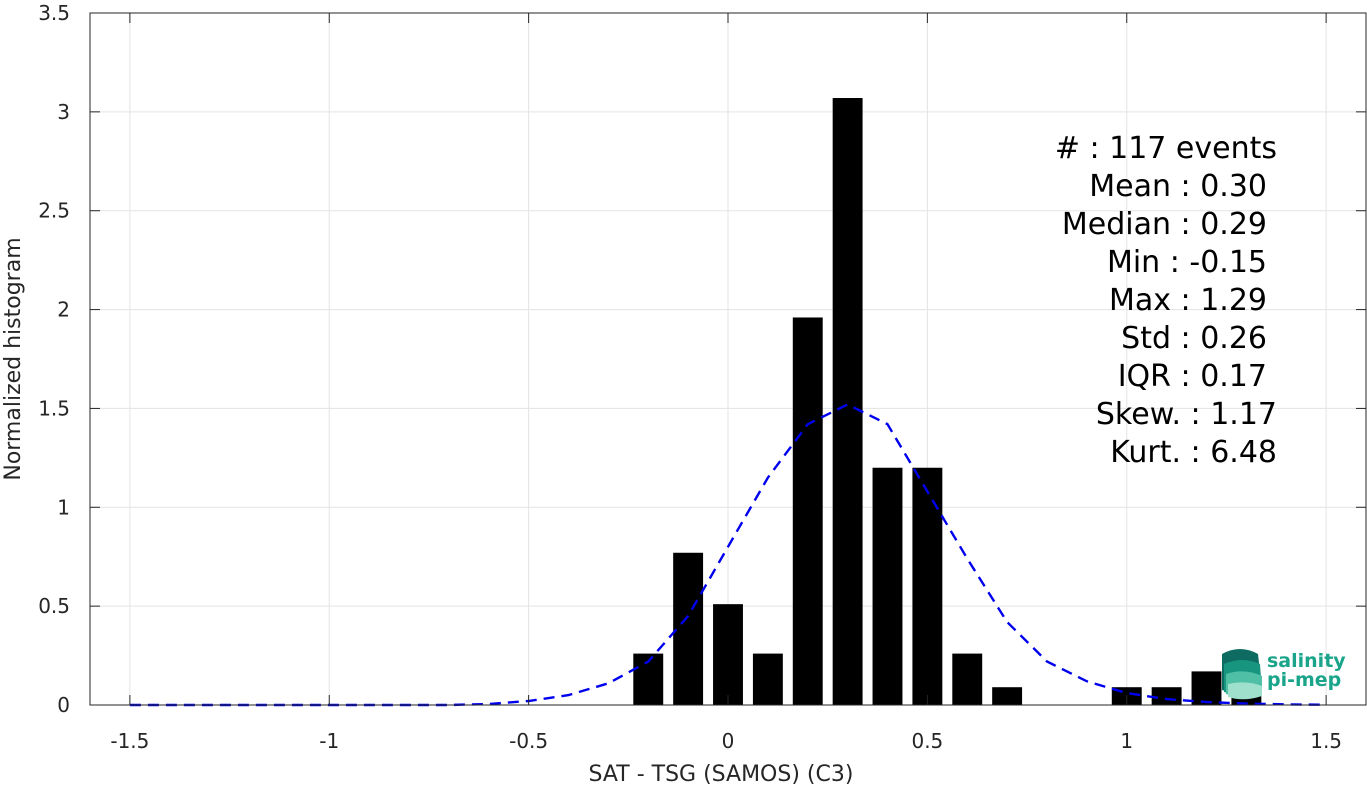  Describe the element at coordinates (54, 408) in the screenshot. I see `y-tick-label: 1.5` at that location.